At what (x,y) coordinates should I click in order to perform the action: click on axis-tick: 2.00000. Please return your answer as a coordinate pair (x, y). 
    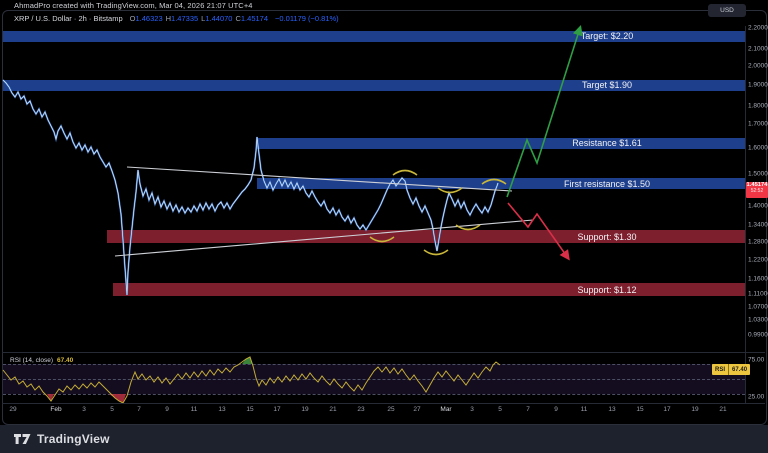
    Looking at the image, I should click on (758, 66).